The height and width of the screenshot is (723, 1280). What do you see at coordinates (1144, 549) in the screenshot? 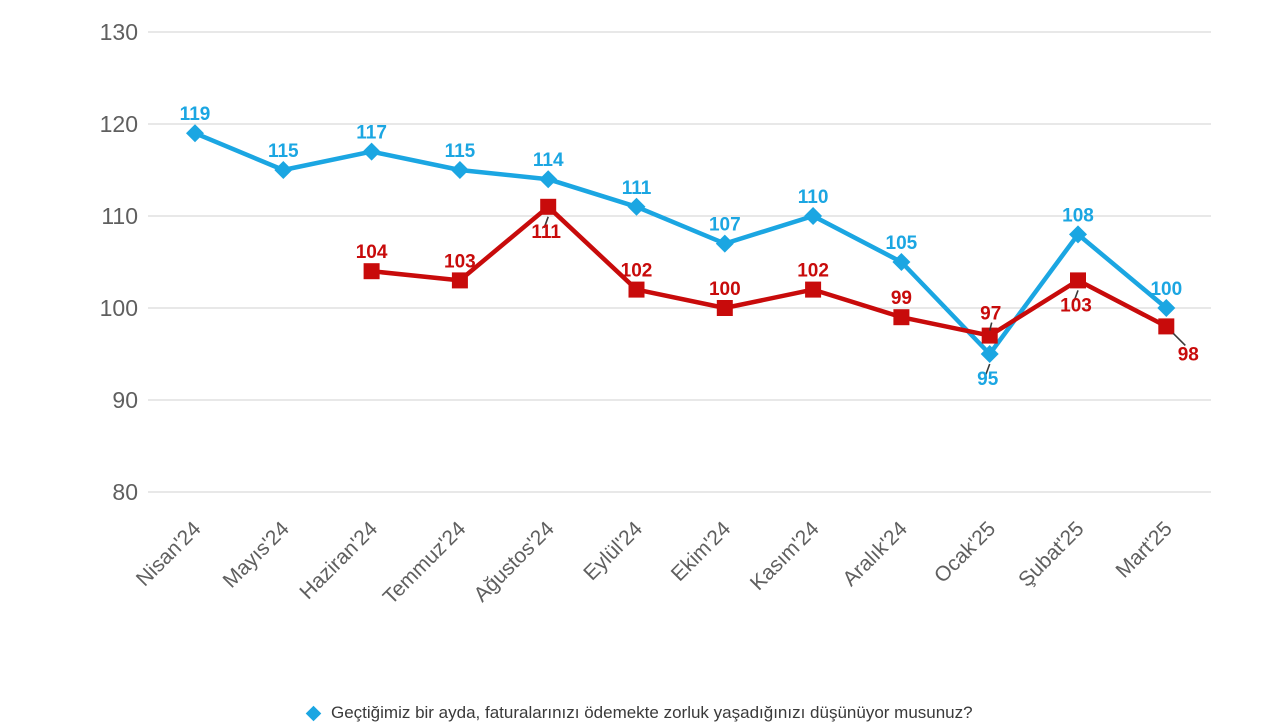
I see `x-axis-tick-label: Mart'25` at bounding box center [1144, 549].